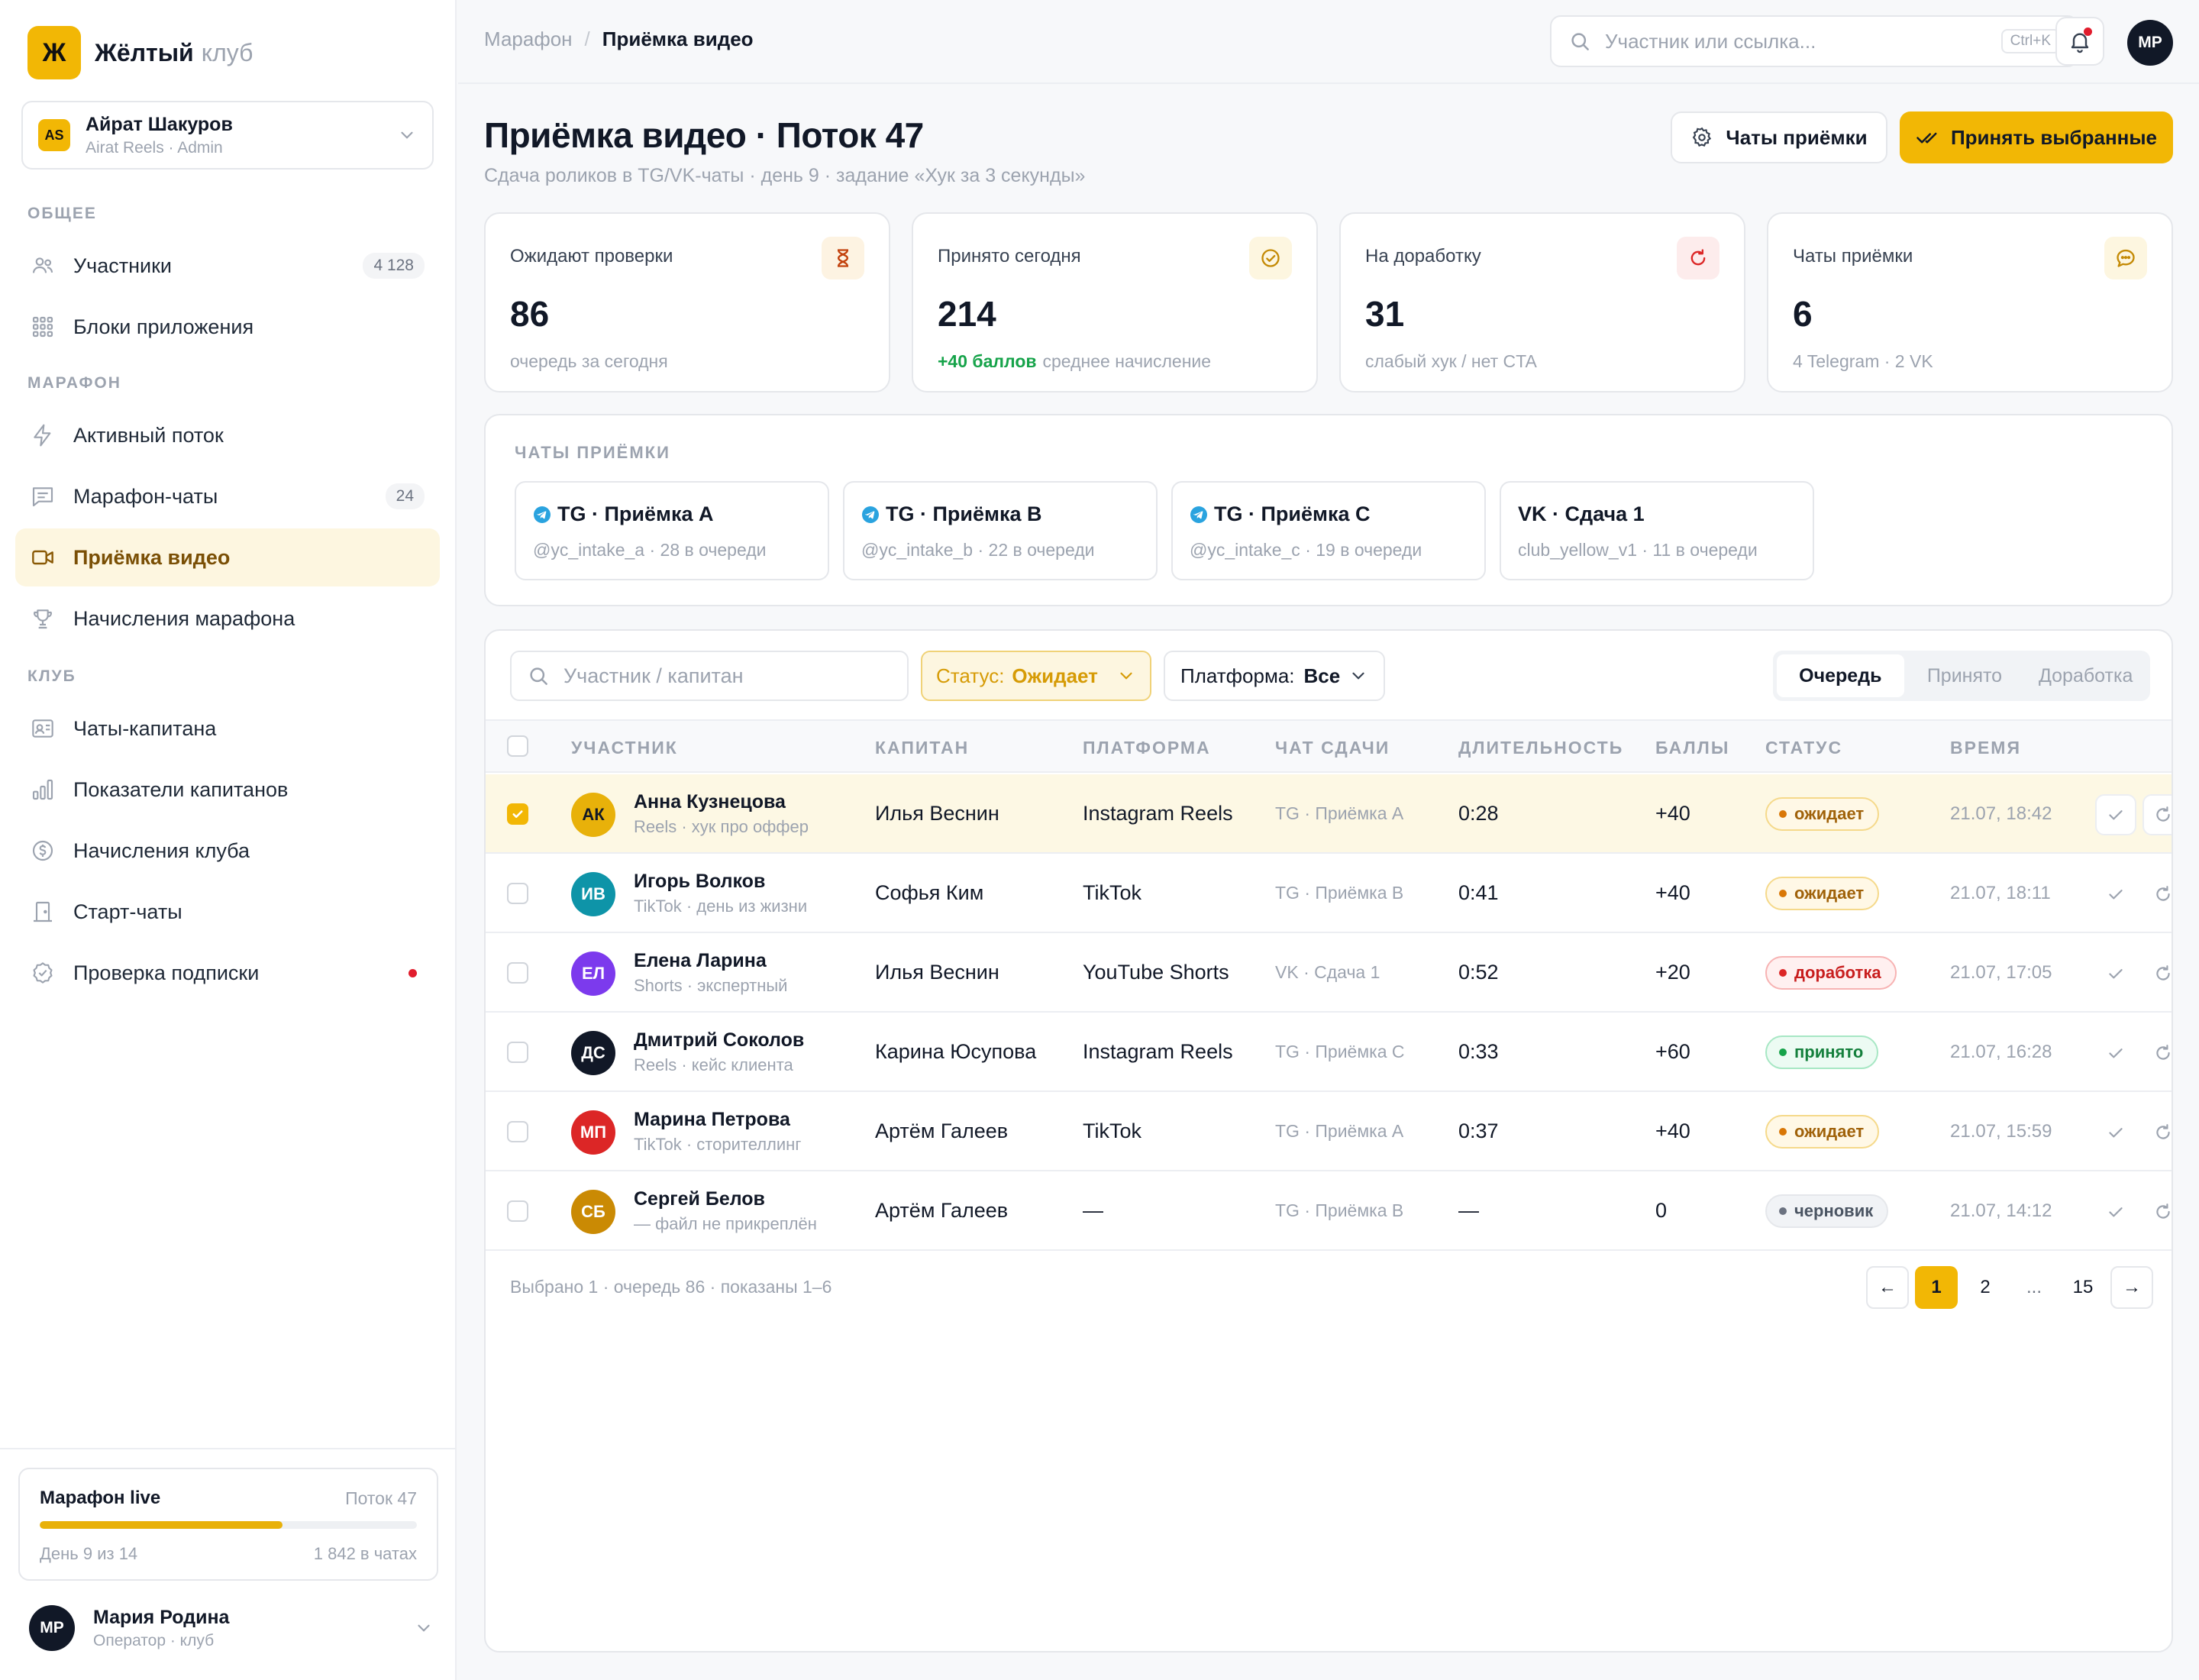  What do you see at coordinates (653, 676) in the screenshot?
I see `search-placeholder: Участник / капитан` at bounding box center [653, 676].